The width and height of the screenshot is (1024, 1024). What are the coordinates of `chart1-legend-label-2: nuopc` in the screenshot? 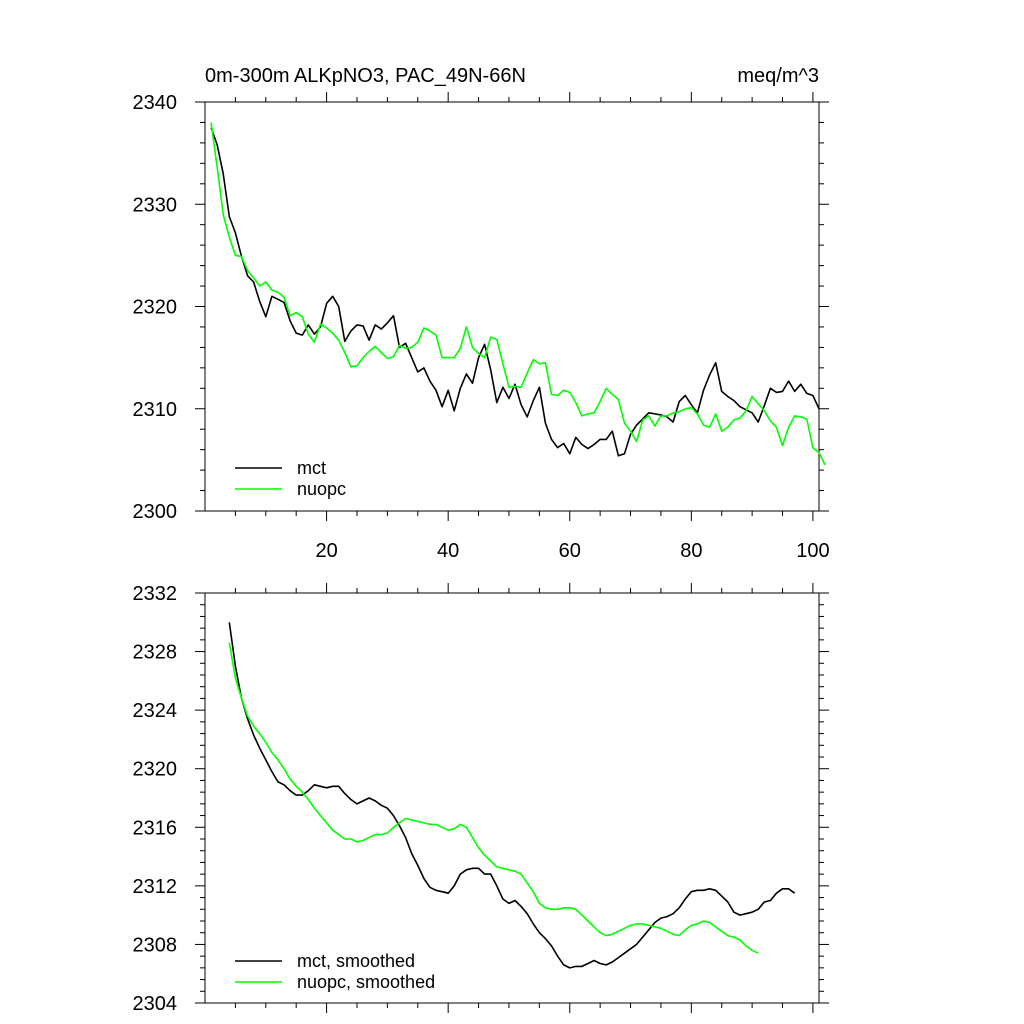 It's located at (321, 489).